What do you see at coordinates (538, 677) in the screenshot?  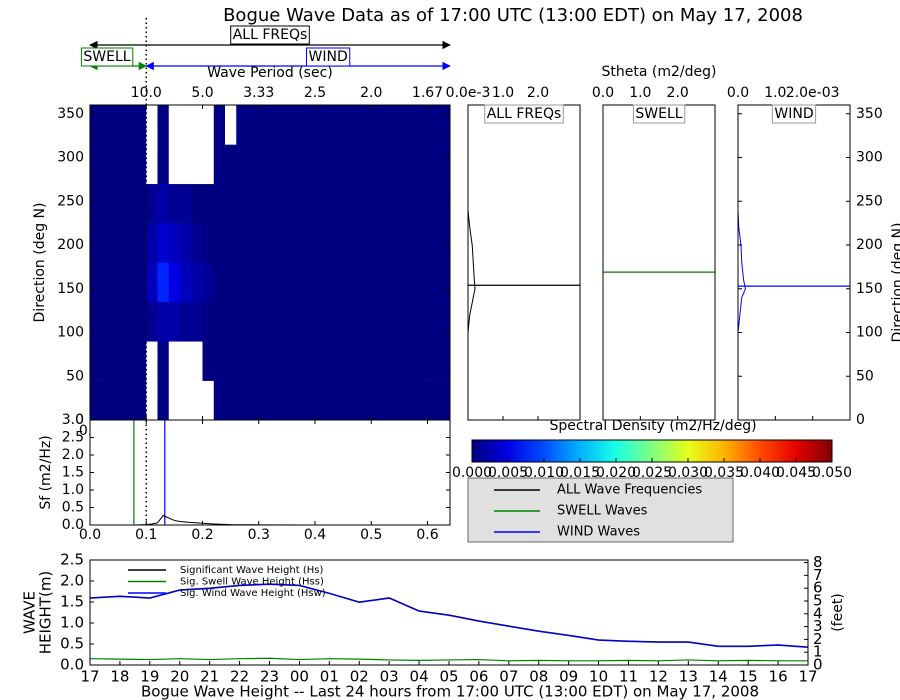 I see `x-tick-label: 08` at bounding box center [538, 677].